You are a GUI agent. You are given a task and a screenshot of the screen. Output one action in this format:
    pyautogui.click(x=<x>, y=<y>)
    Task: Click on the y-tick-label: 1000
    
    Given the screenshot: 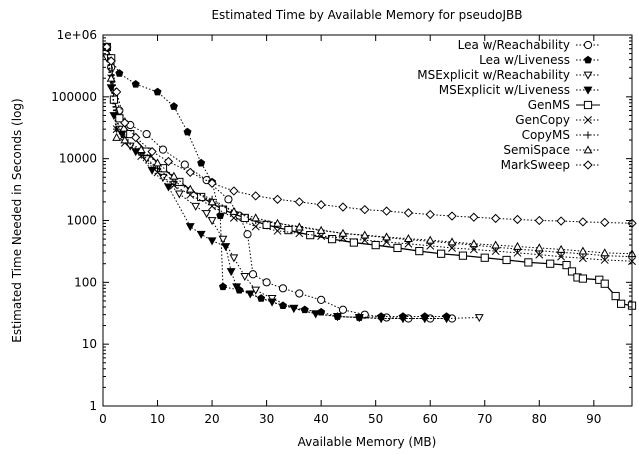 What is the action you would take?
    pyautogui.click(x=81, y=221)
    